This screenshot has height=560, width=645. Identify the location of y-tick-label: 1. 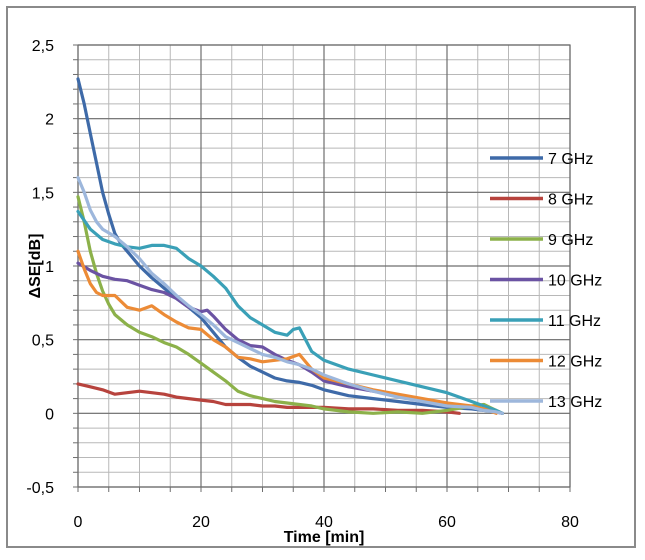
(49, 267).